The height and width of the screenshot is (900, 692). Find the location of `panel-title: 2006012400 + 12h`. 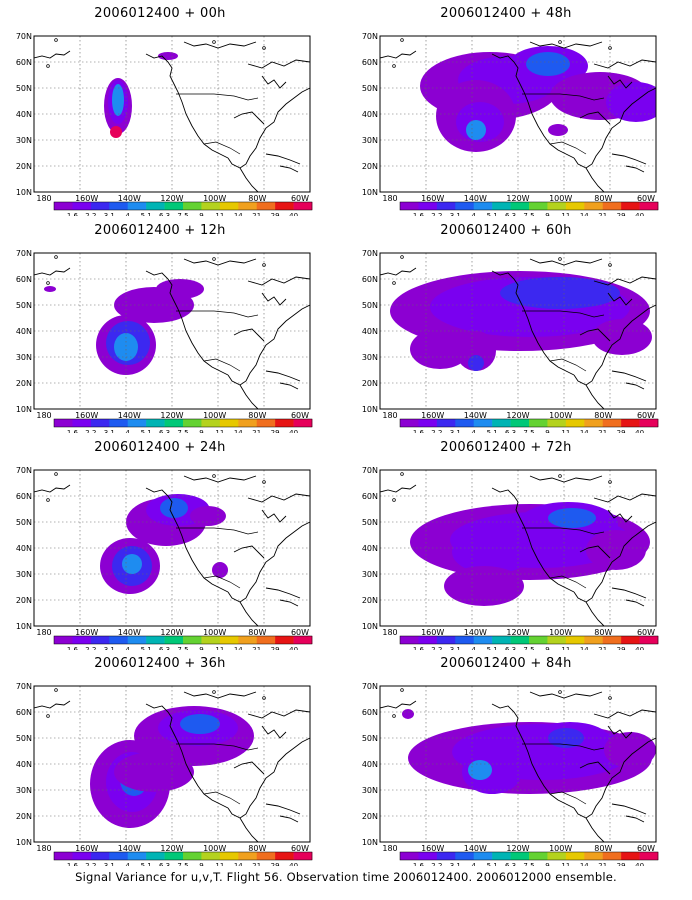

panel-title: 2006012400 + 12h is located at coordinates (160, 230).